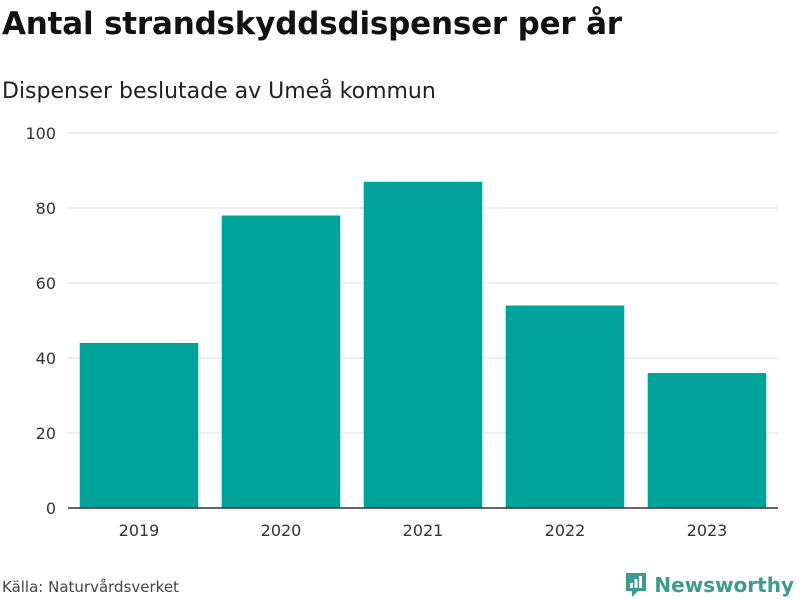 This screenshot has width=800, height=600. Describe the element at coordinates (281, 530) in the screenshot. I see `x-tick-label: 2020` at that location.